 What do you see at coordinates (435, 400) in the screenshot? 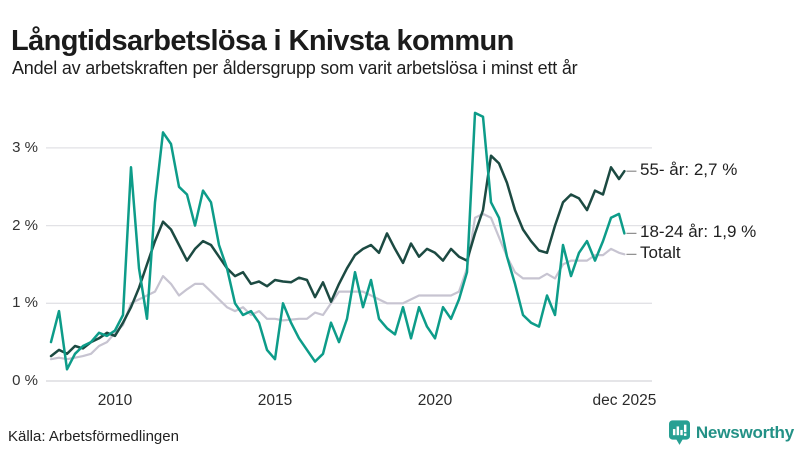
I see `x-tick-label-2020: 2020` at bounding box center [435, 400].